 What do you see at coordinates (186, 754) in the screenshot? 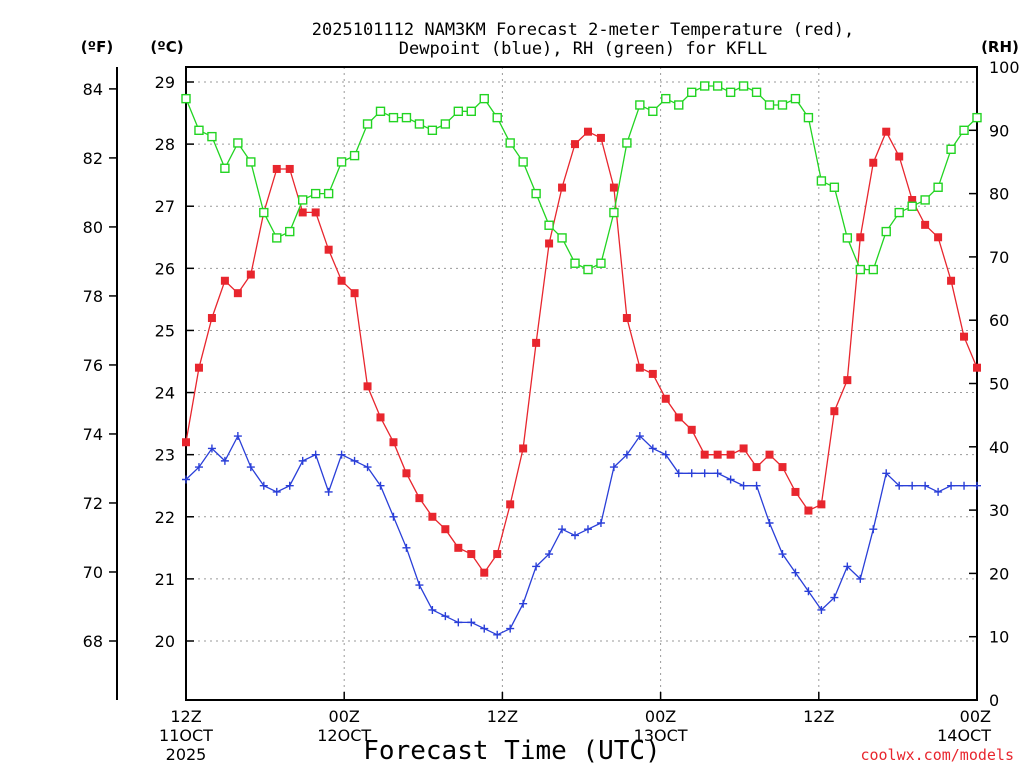
I see `time-tick-label-0-2: 2025` at bounding box center [186, 754].